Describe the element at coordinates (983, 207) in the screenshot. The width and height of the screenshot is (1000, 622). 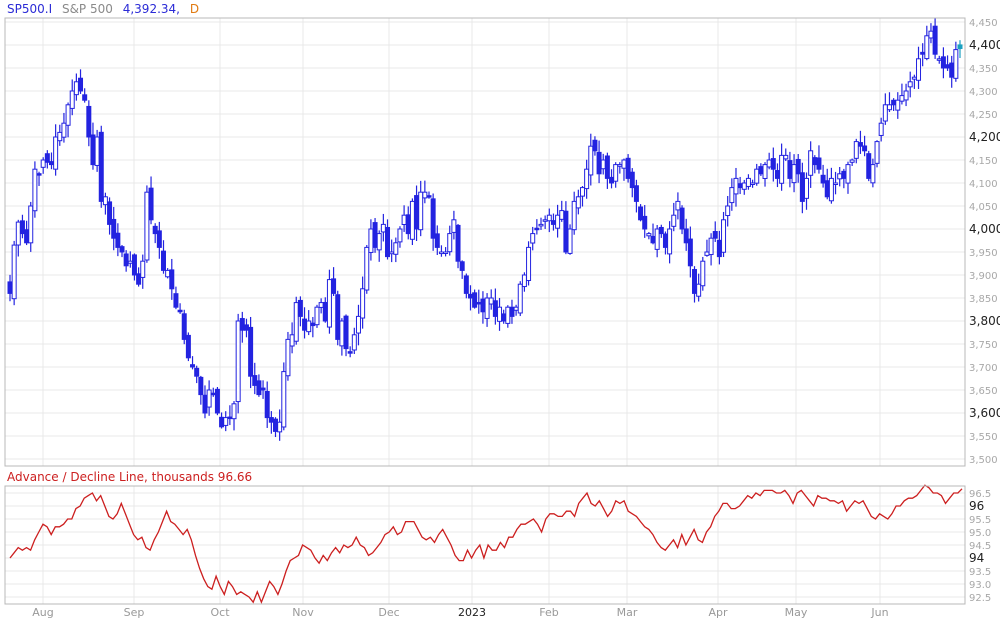
I see `y-tick-label: 4,050` at that location.